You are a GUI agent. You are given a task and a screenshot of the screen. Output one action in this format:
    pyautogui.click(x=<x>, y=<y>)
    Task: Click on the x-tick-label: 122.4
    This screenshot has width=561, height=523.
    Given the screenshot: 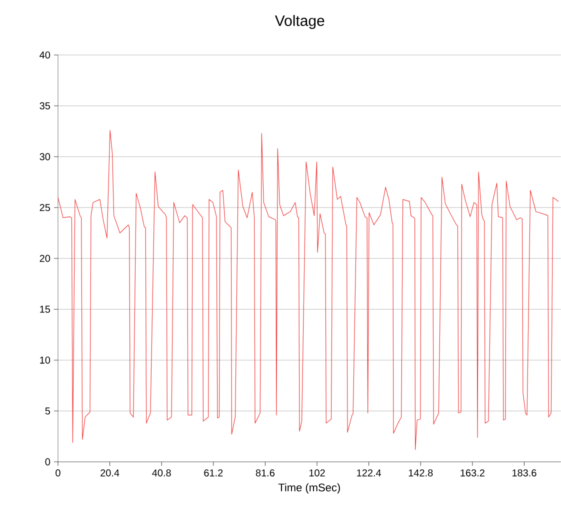 What is the action you would take?
    pyautogui.click(x=369, y=472)
    